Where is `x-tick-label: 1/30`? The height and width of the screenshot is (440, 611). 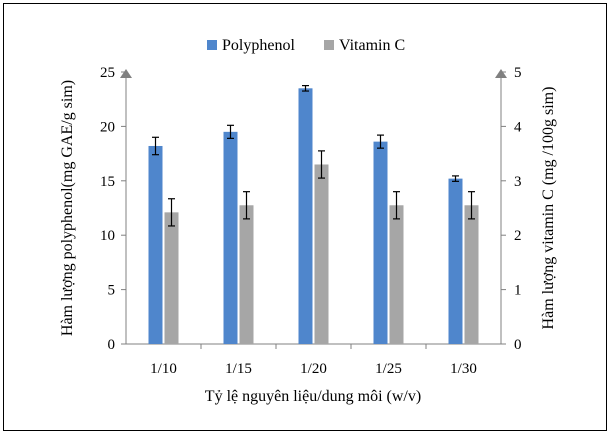 x-tick-label: 1/30 is located at coordinates (463, 369).